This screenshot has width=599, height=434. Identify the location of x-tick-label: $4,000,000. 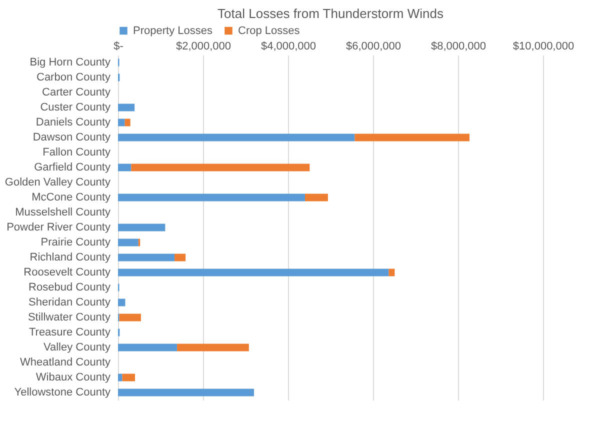
(288, 46).